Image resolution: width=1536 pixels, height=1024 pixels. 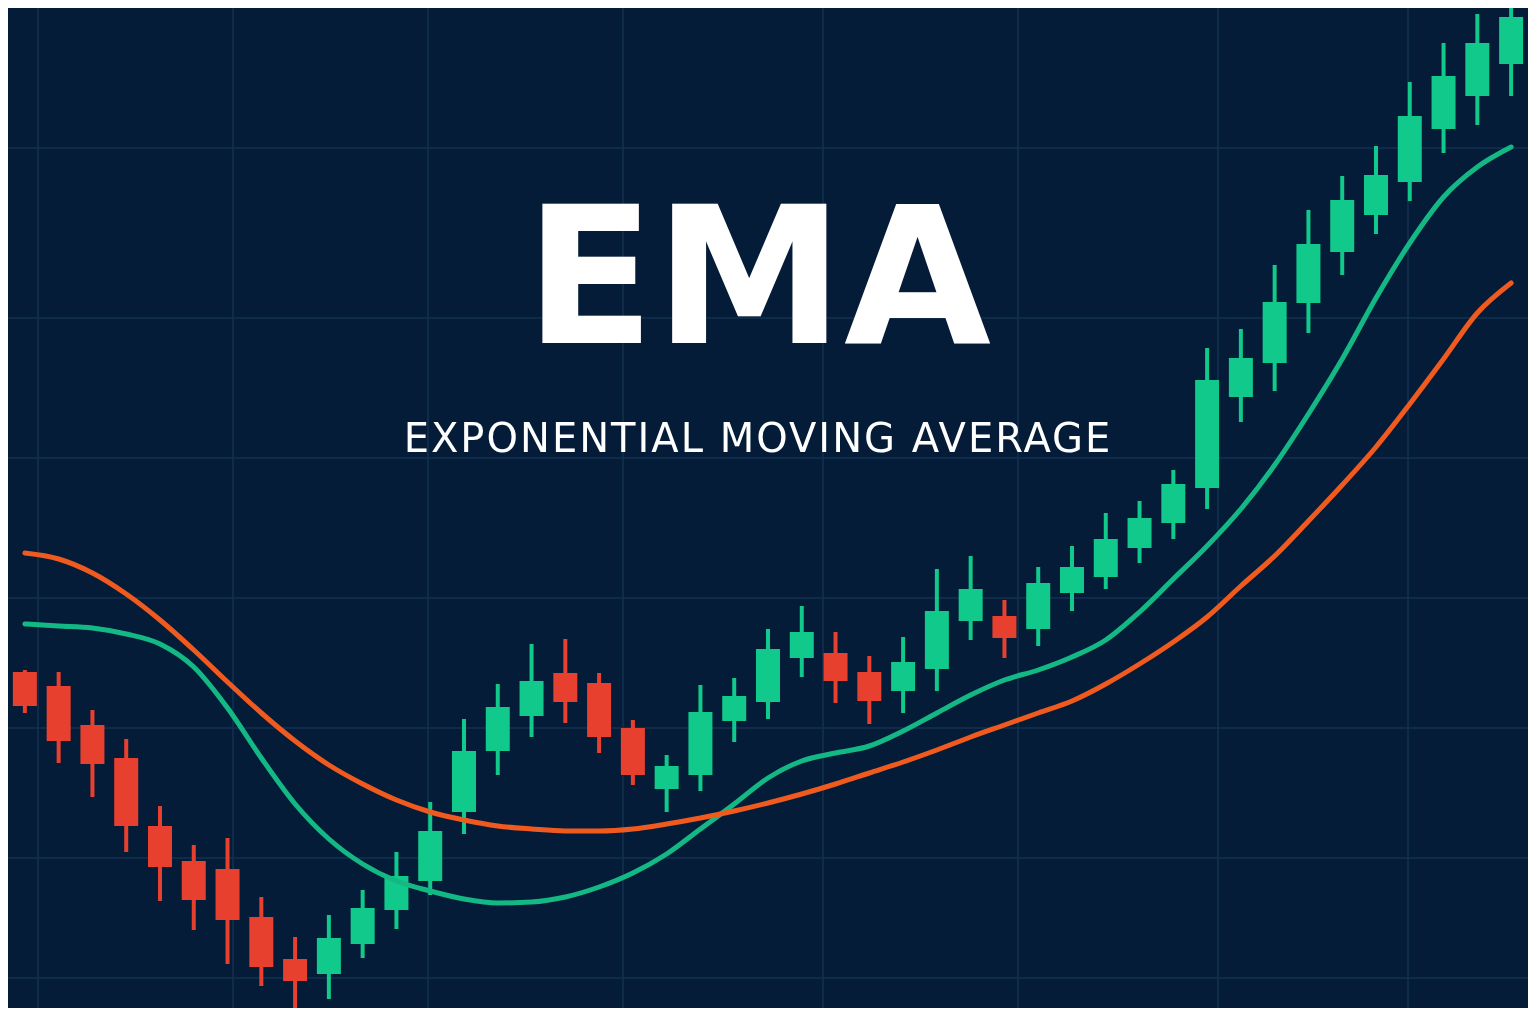 What do you see at coordinates (758, 438) in the screenshot?
I see `text: EXPONENTIAL MOVING AVERAGE` at bounding box center [758, 438].